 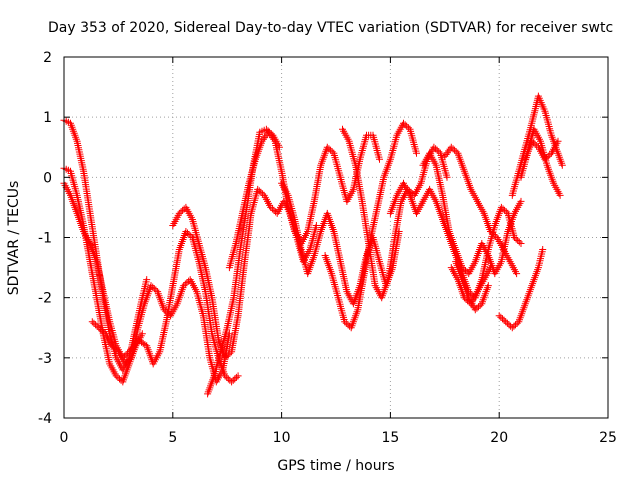 I want to click on y-tick-label: 2, so click(x=47, y=58).